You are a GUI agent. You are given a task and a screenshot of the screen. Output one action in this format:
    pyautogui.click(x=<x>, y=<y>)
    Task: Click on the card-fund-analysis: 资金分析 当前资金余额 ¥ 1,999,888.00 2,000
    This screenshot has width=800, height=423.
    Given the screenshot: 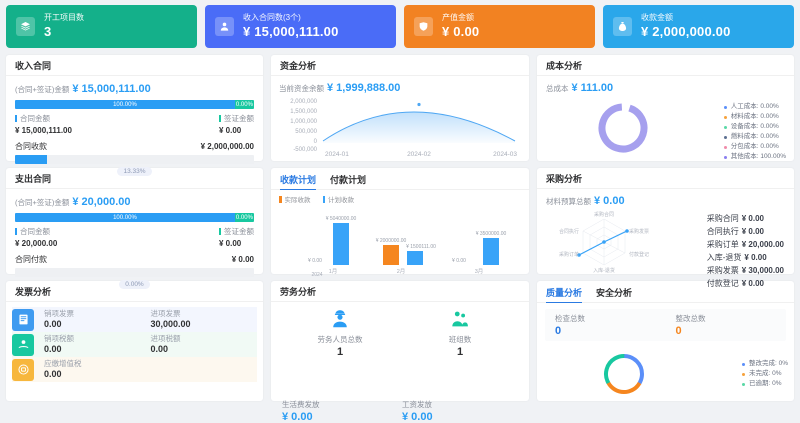 What is the action you would take?
    pyautogui.click(x=400, y=108)
    